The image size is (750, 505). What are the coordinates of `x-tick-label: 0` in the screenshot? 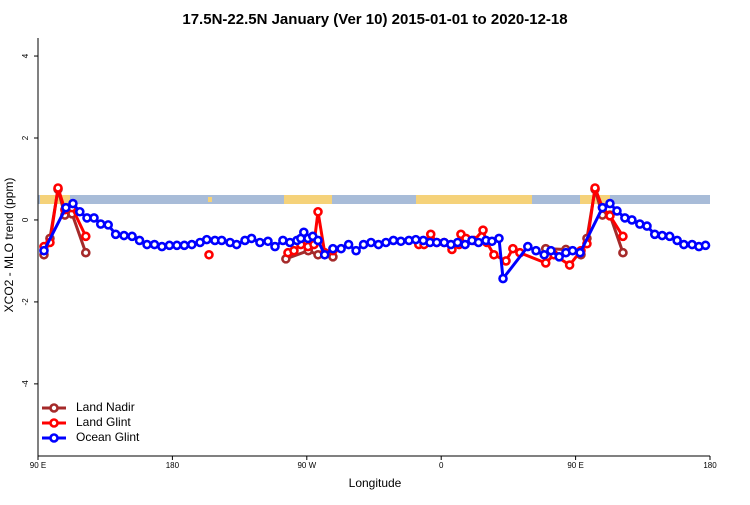 It's located at (441, 465).